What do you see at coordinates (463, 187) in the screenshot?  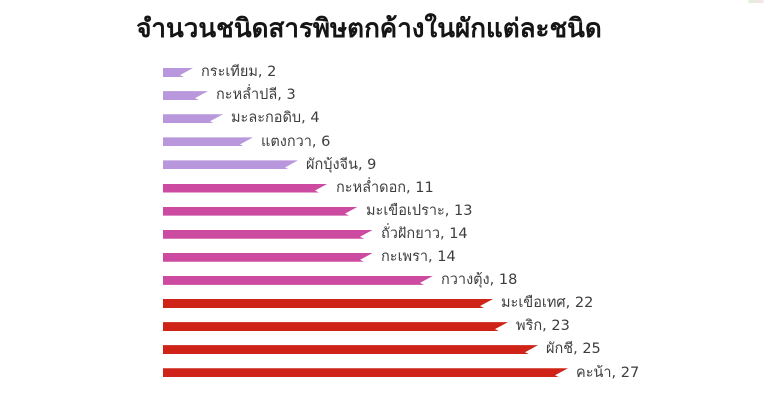 I see `chart-row: กะหล่ำดอก, 11` at bounding box center [463, 187].